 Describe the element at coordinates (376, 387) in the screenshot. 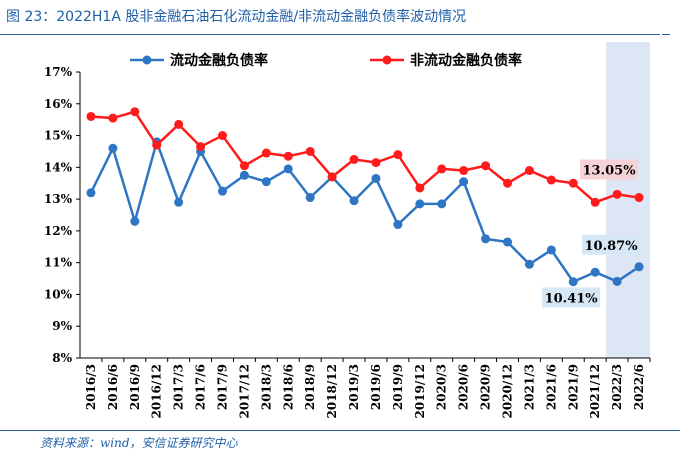

I see `x-tick-label: 2019/6` at that location.